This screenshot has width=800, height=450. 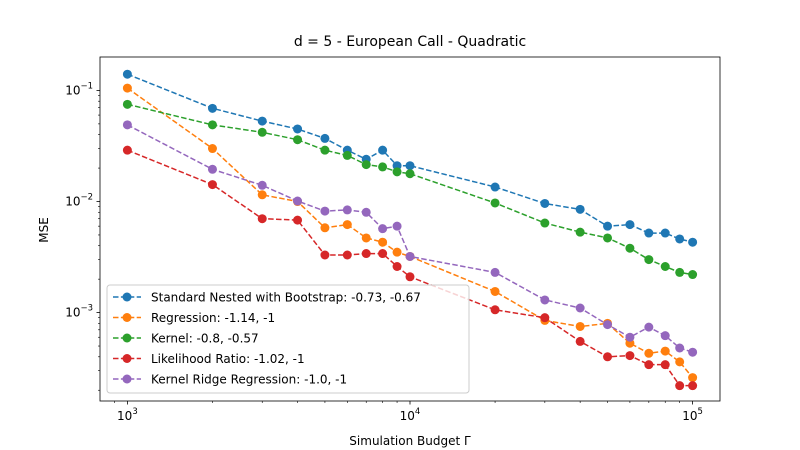 What do you see at coordinates (79, 201) in the screenshot?
I see `y-tick-label: 10⁻²` at bounding box center [79, 201].